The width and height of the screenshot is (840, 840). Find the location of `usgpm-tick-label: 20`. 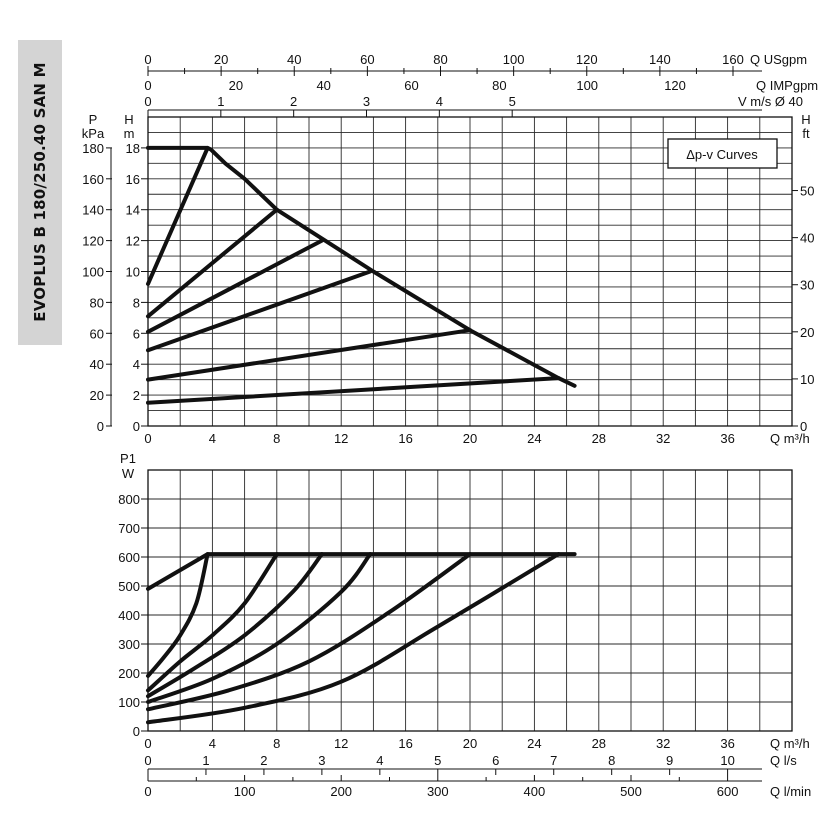

usgpm-tick-label: 20 is located at coordinates (221, 59).